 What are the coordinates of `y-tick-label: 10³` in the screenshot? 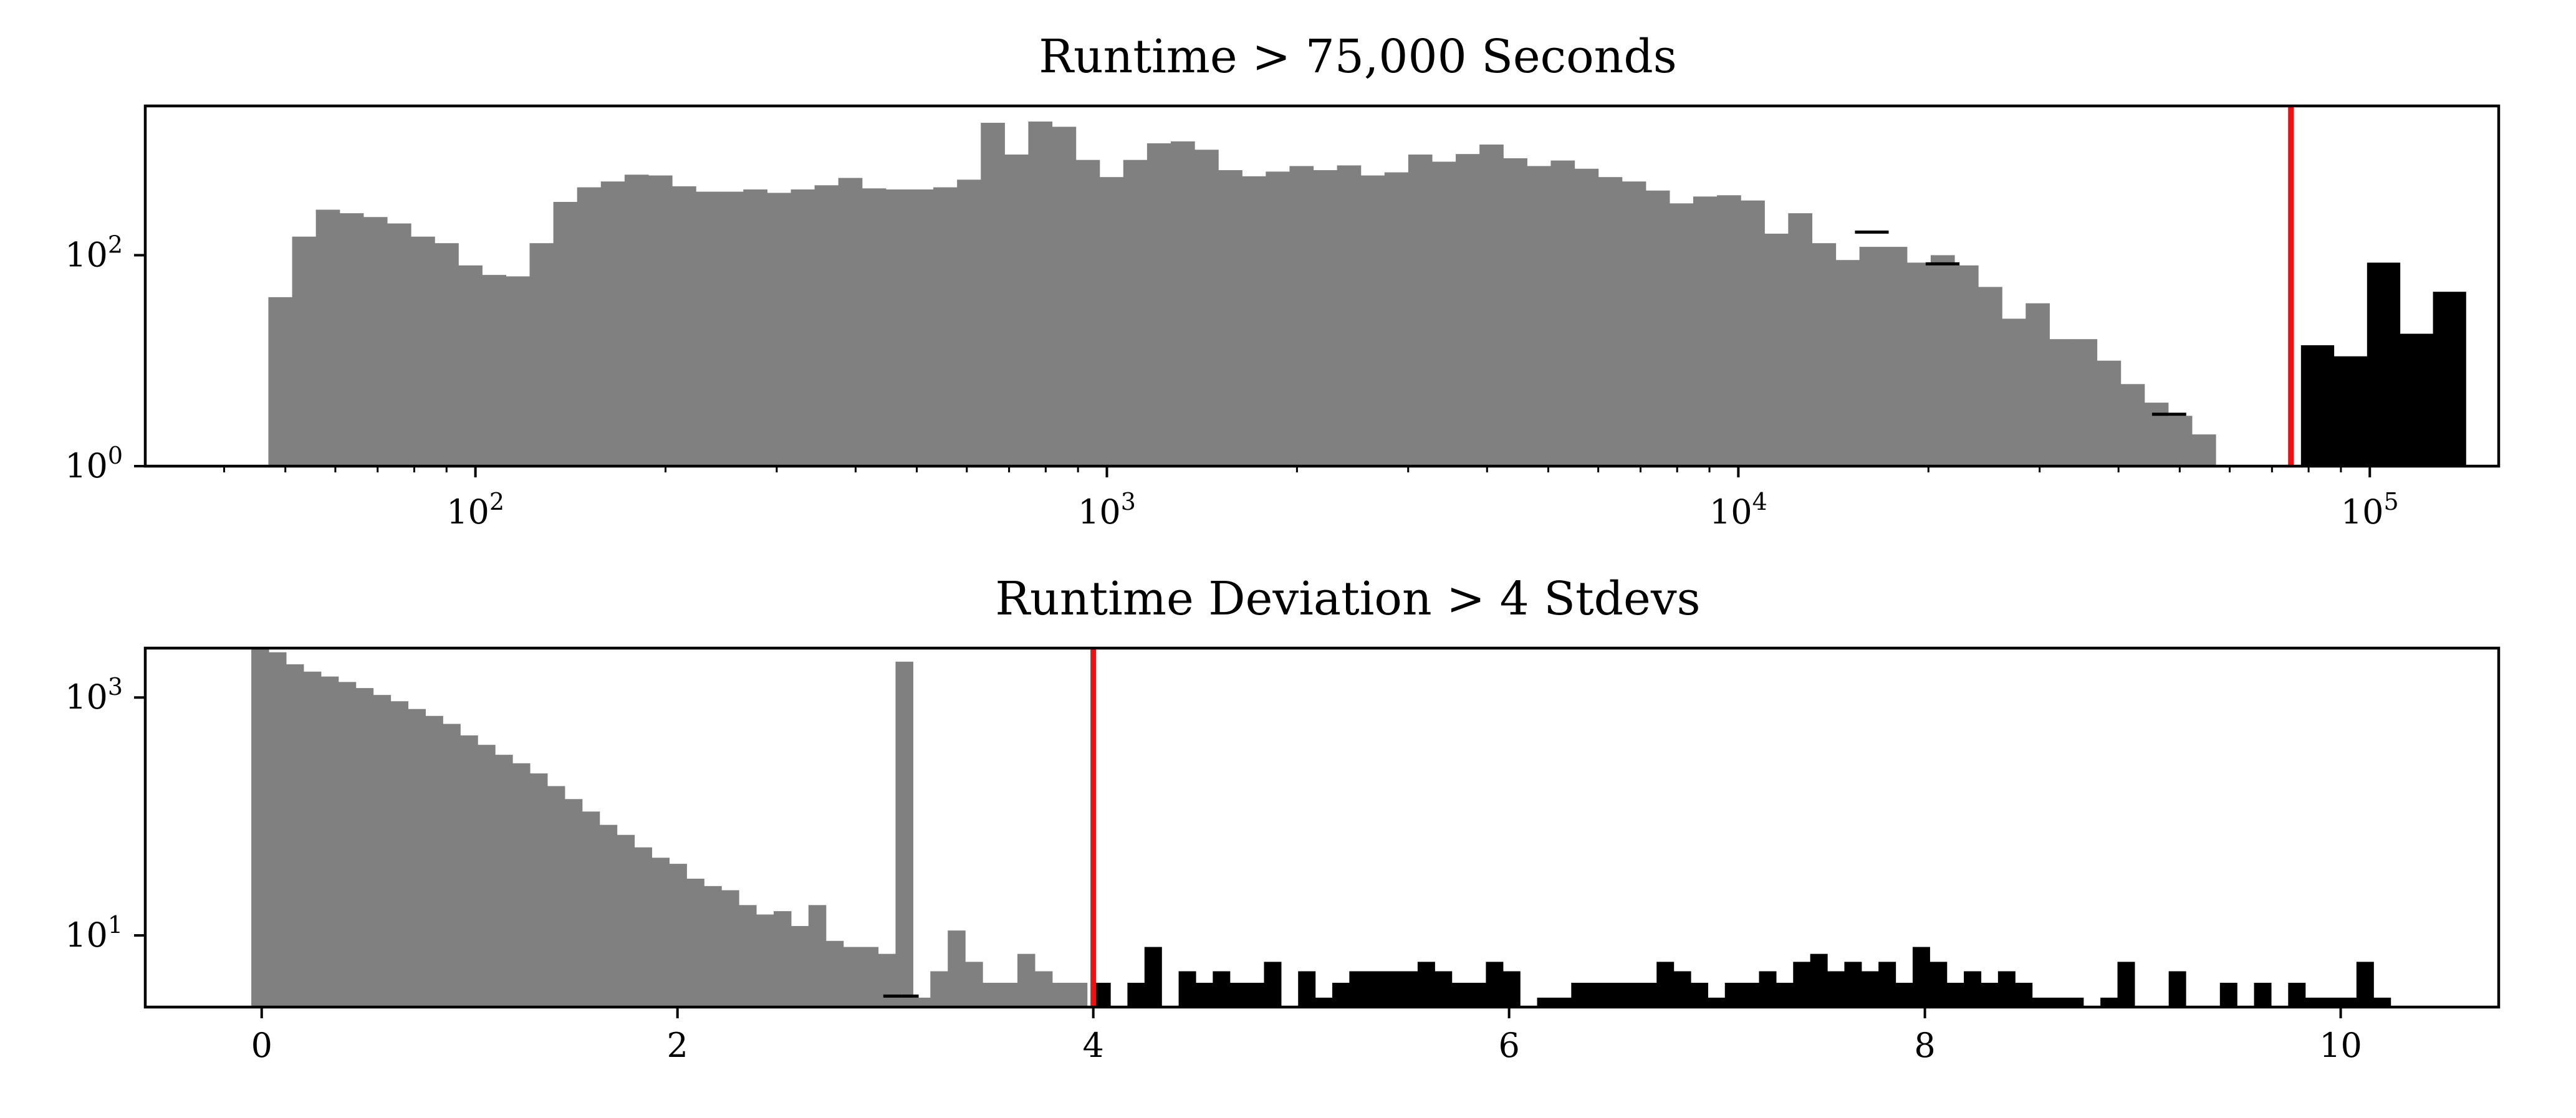 It's located at (94, 695).